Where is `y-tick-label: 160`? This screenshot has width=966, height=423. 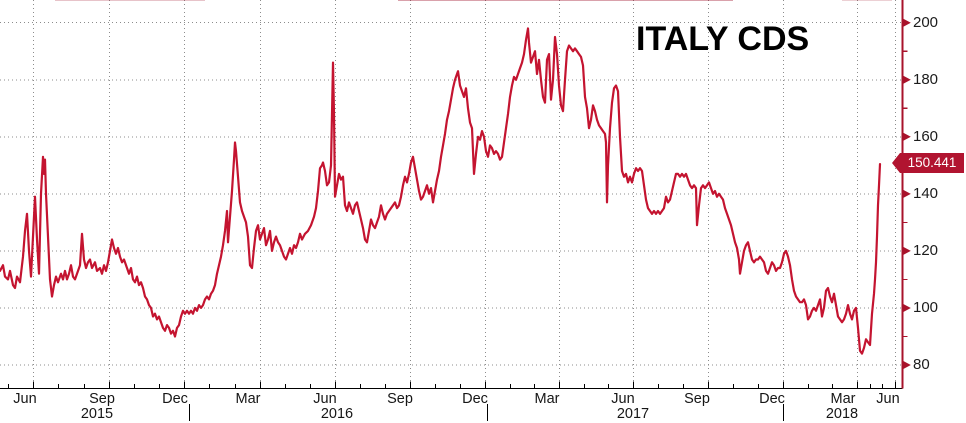 y-tick-label: 160 is located at coordinates (926, 136).